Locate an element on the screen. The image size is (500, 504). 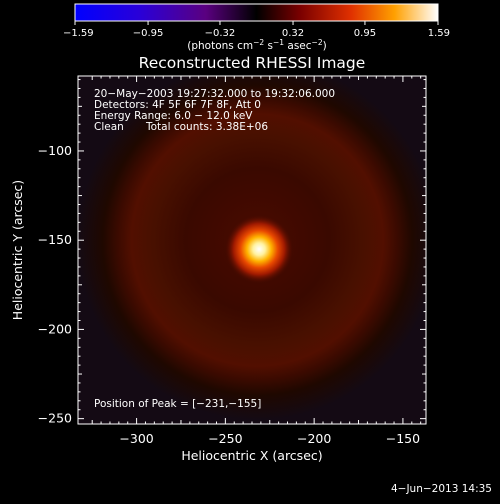
y-tick-label: −250 is located at coordinates (55, 418).